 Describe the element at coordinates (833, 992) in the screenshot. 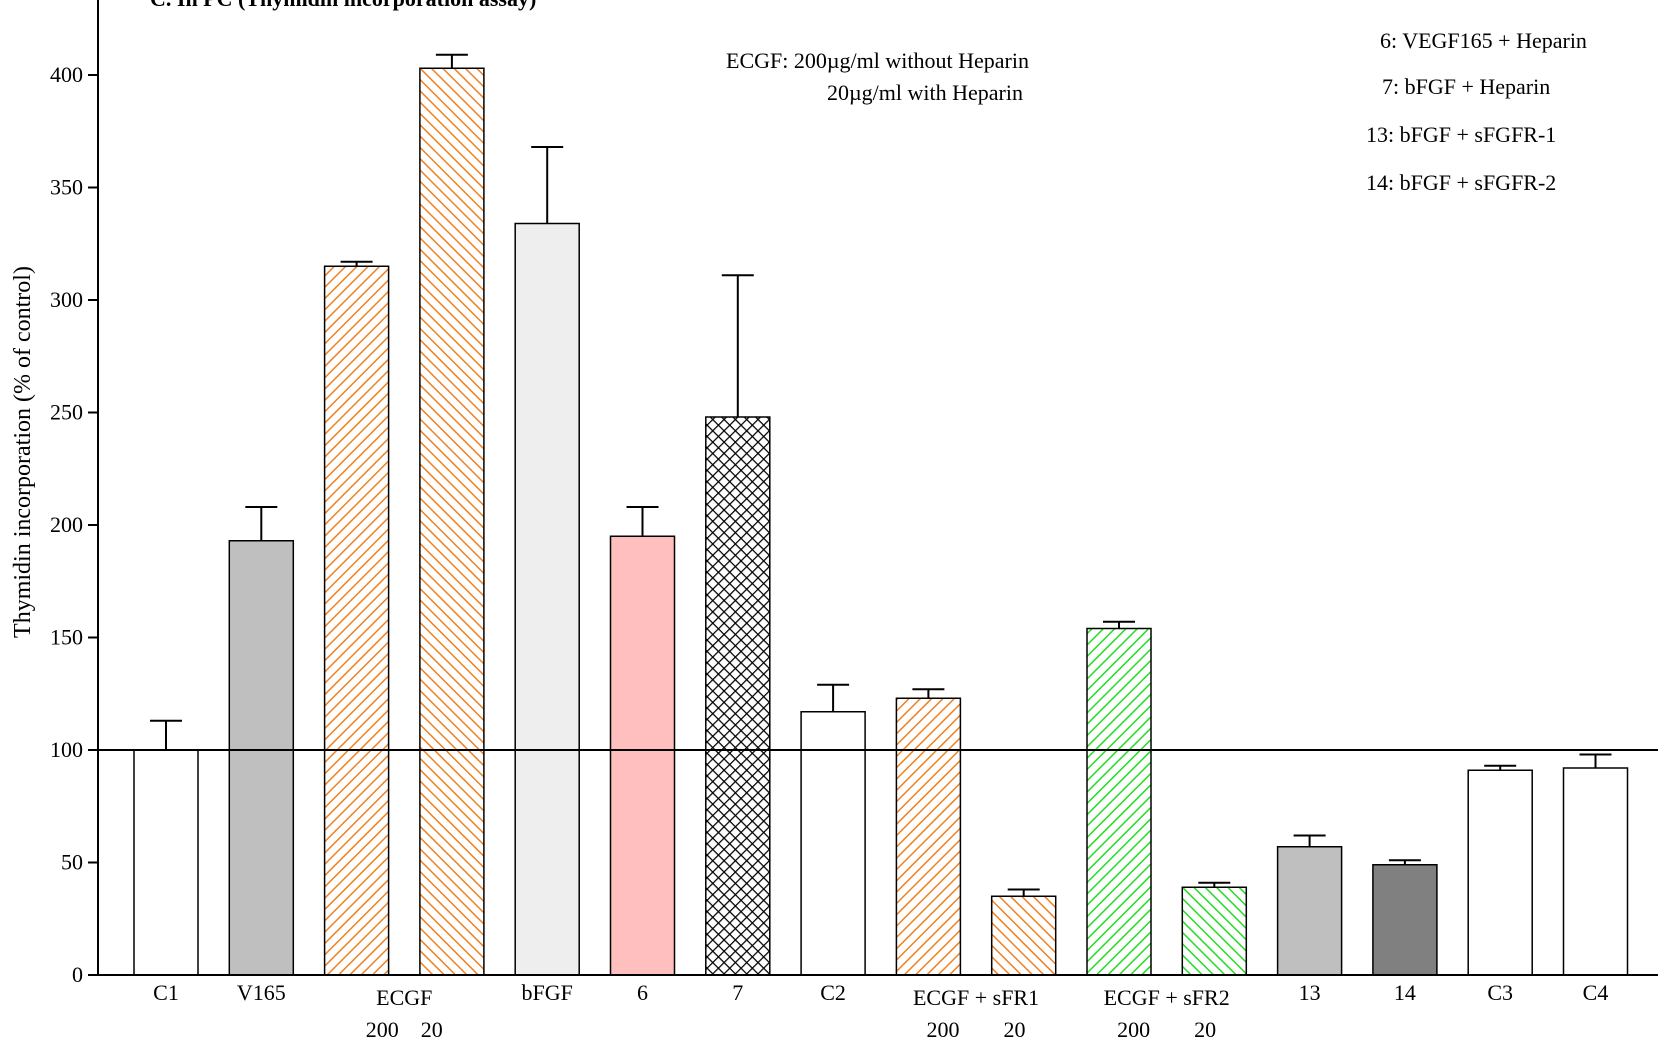

I see `x-tick-label: C2` at that location.